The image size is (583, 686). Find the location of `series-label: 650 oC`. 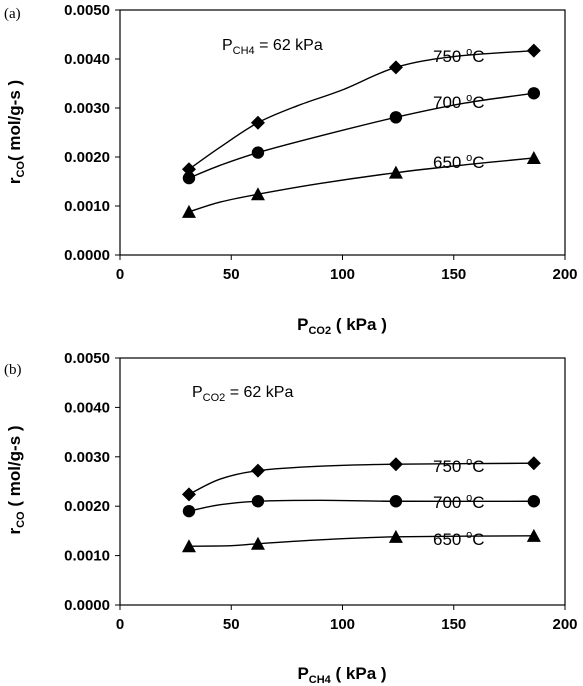

series-label: 650 oC is located at coordinates (459, 539).